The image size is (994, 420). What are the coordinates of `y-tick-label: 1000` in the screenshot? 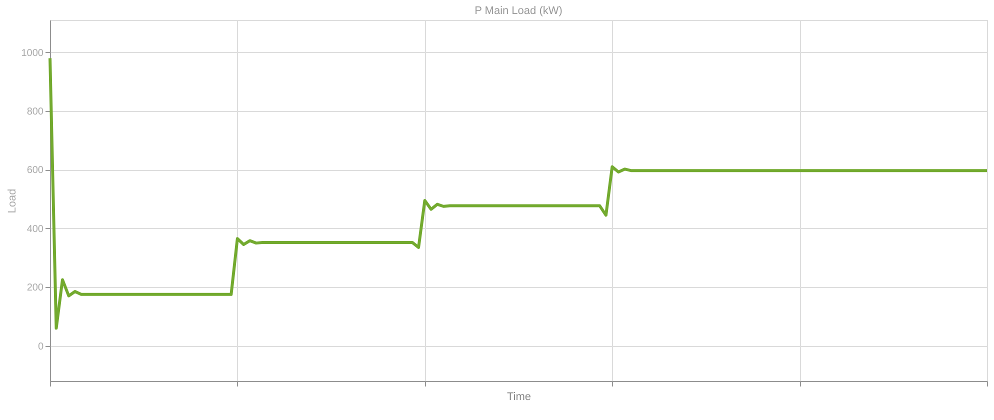 It's located at (32, 53).